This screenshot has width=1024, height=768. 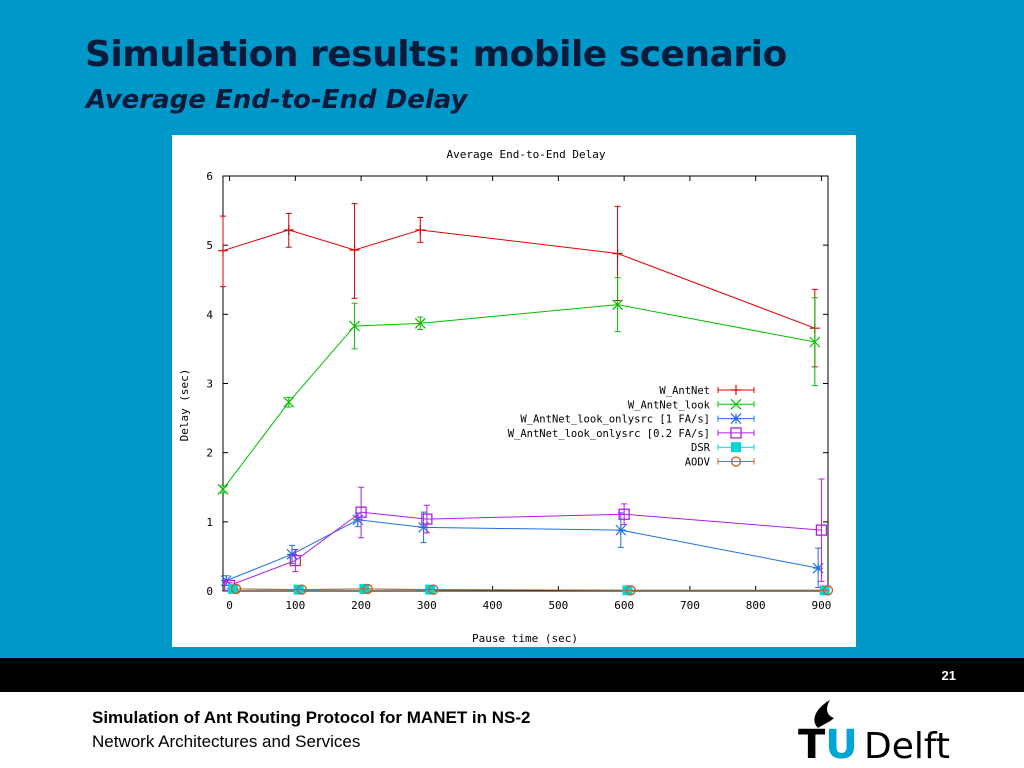 I want to click on slide-title: Simulation results: mobile scenario, so click(x=436, y=54).